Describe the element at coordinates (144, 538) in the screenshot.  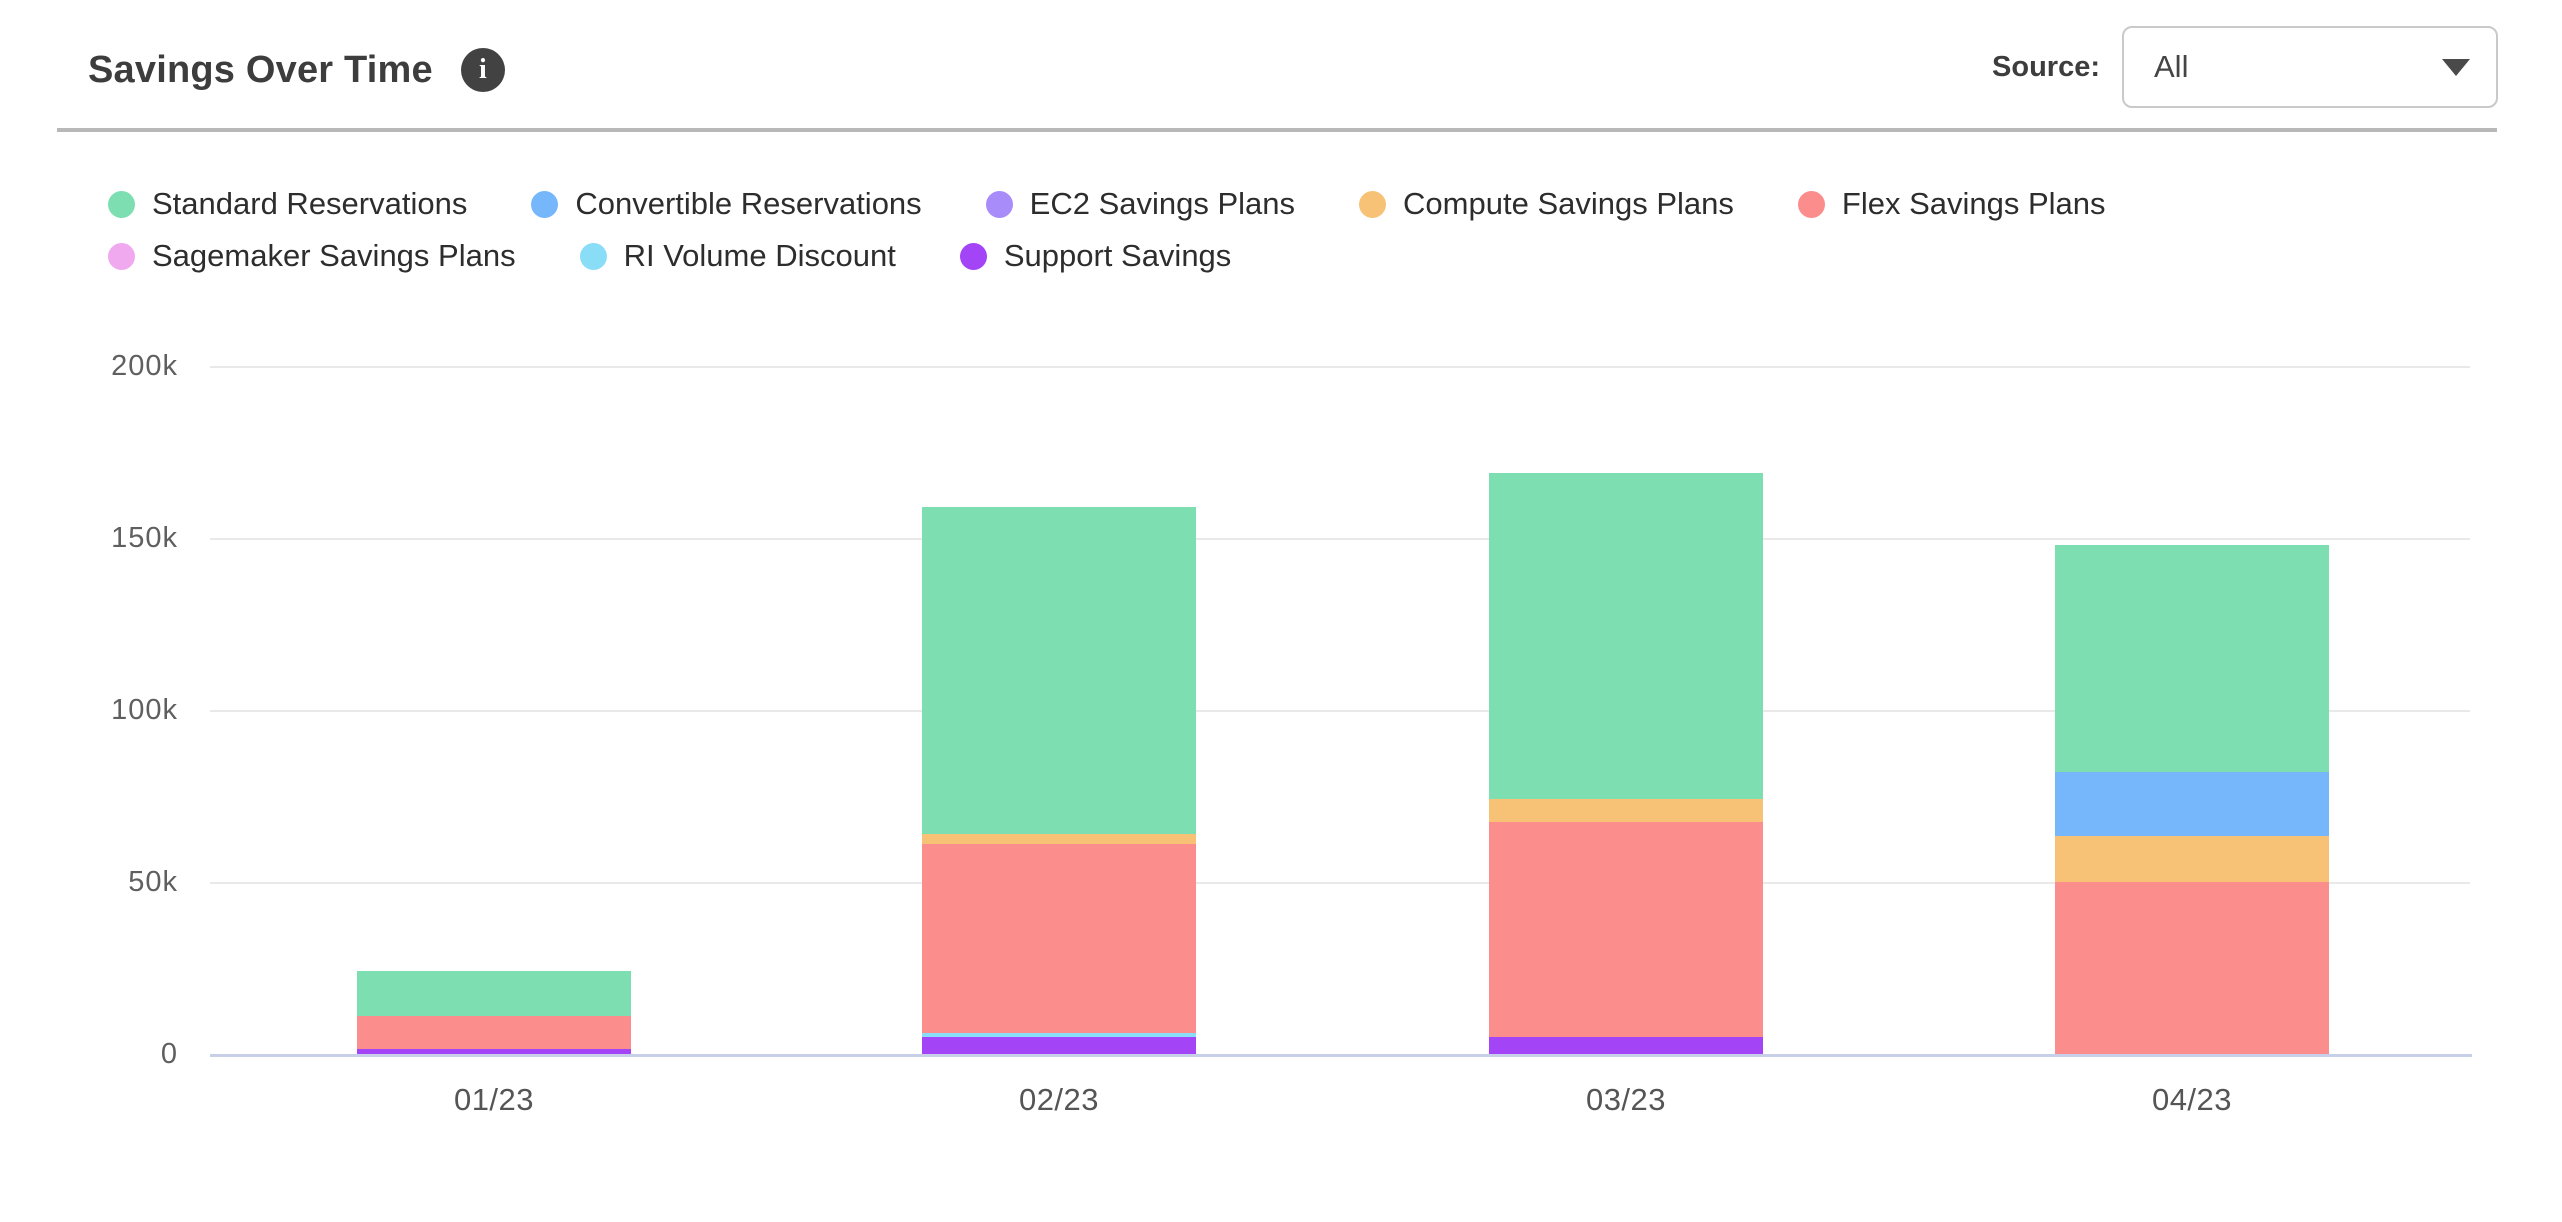
I see `y-axis-tick-150k: 150k` at that location.